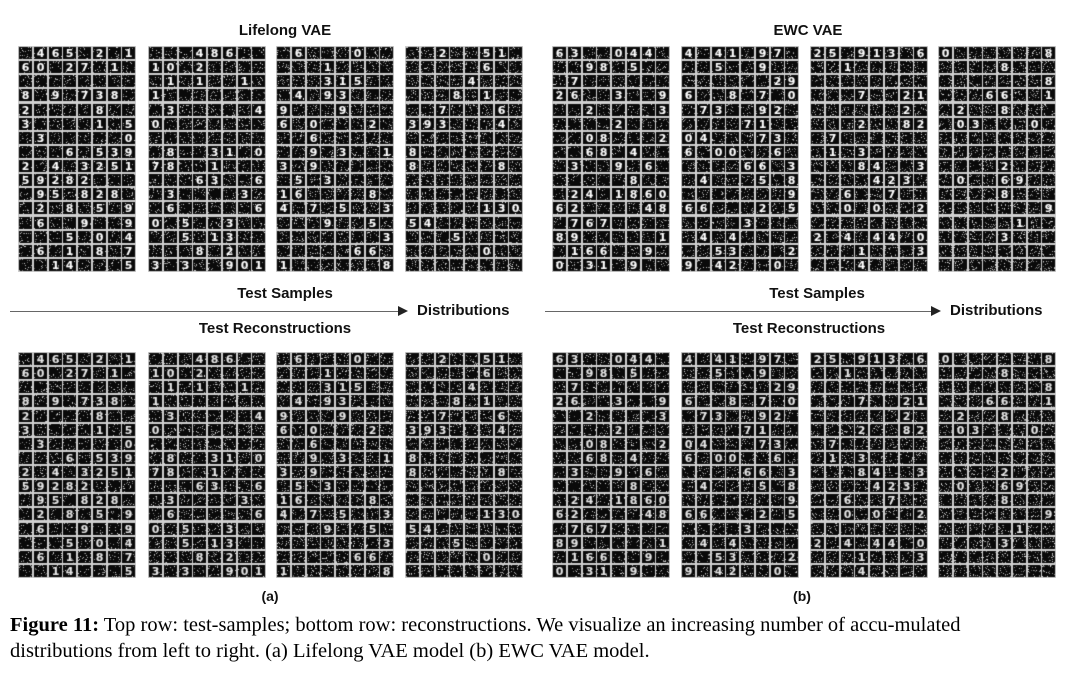 The image size is (1080, 690). I want to click on panel-title-ewc-vae: EWC VAE, so click(808, 30).